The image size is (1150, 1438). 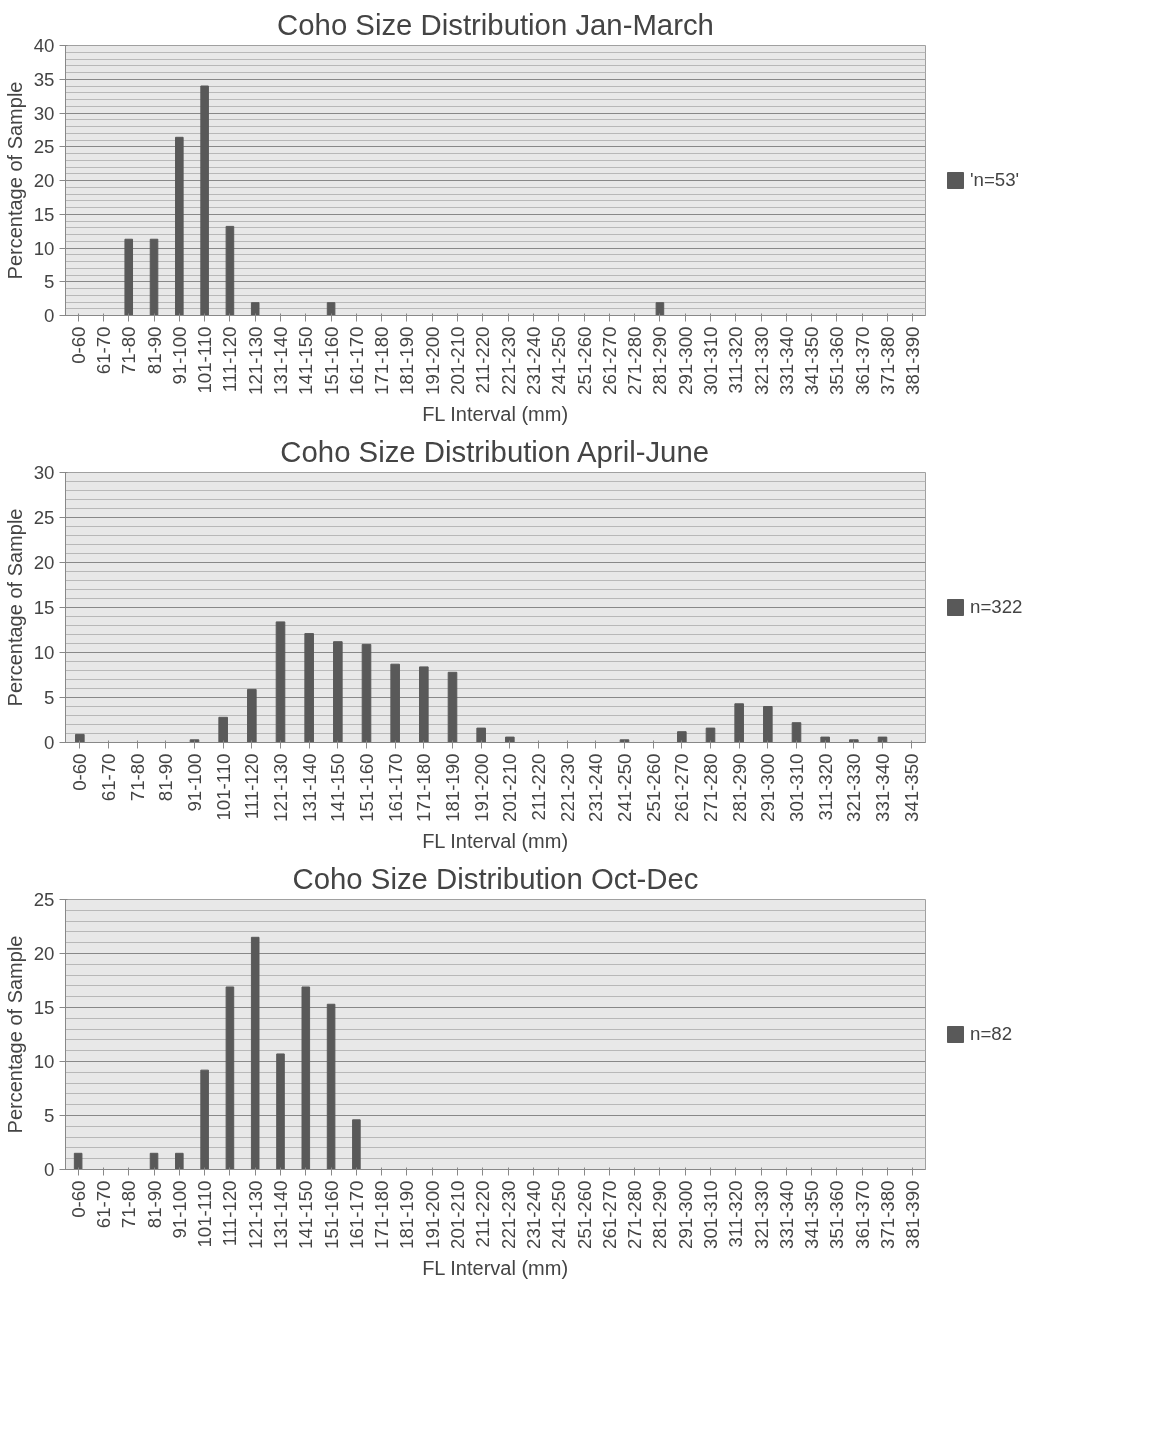 What do you see at coordinates (888, 360) in the screenshot?
I see `x-tick-label: 371-380` at bounding box center [888, 360].